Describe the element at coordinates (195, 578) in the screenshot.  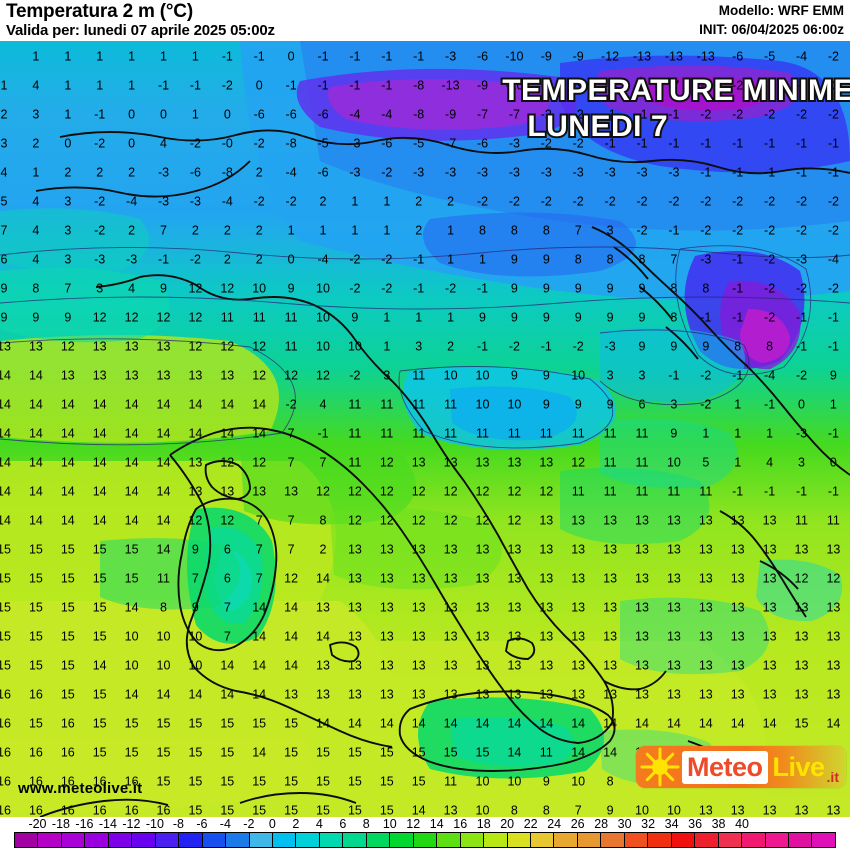
I see `grid-value: 7` at that location.